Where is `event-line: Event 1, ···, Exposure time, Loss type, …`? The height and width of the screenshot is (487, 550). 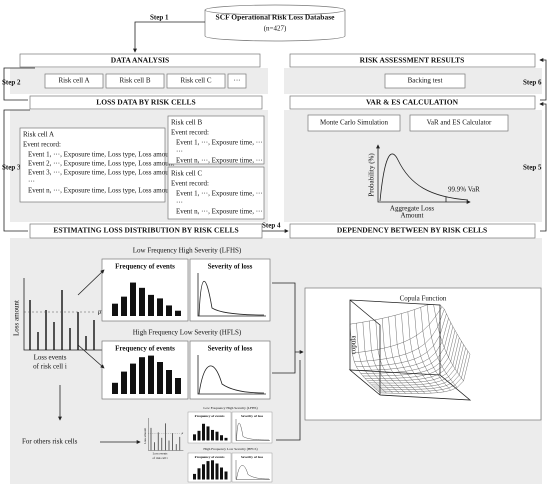
event-line: Event 1, ···, Exposure time, Loss type, … is located at coordinates (101, 155).